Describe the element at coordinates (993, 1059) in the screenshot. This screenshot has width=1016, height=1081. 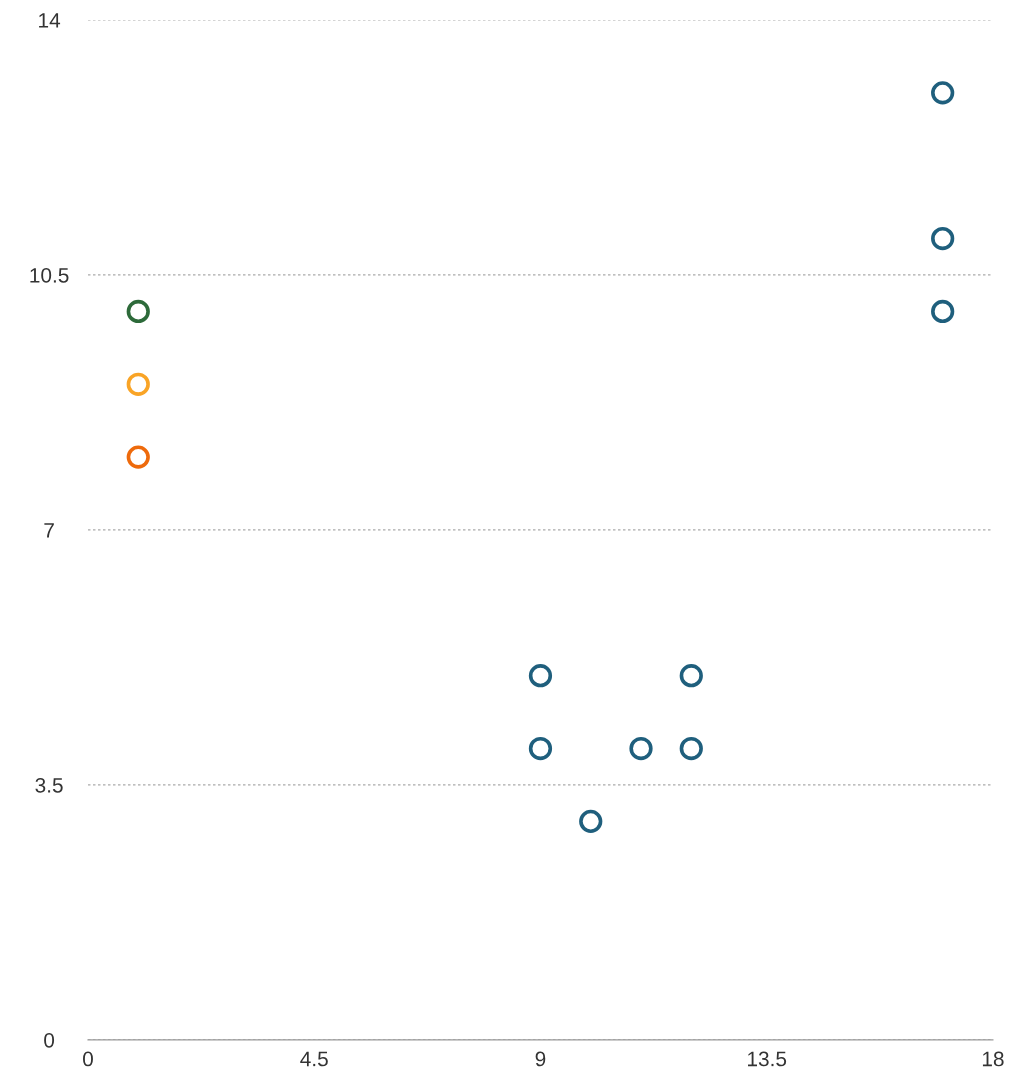
I see `x-tick-label: 18` at that location.